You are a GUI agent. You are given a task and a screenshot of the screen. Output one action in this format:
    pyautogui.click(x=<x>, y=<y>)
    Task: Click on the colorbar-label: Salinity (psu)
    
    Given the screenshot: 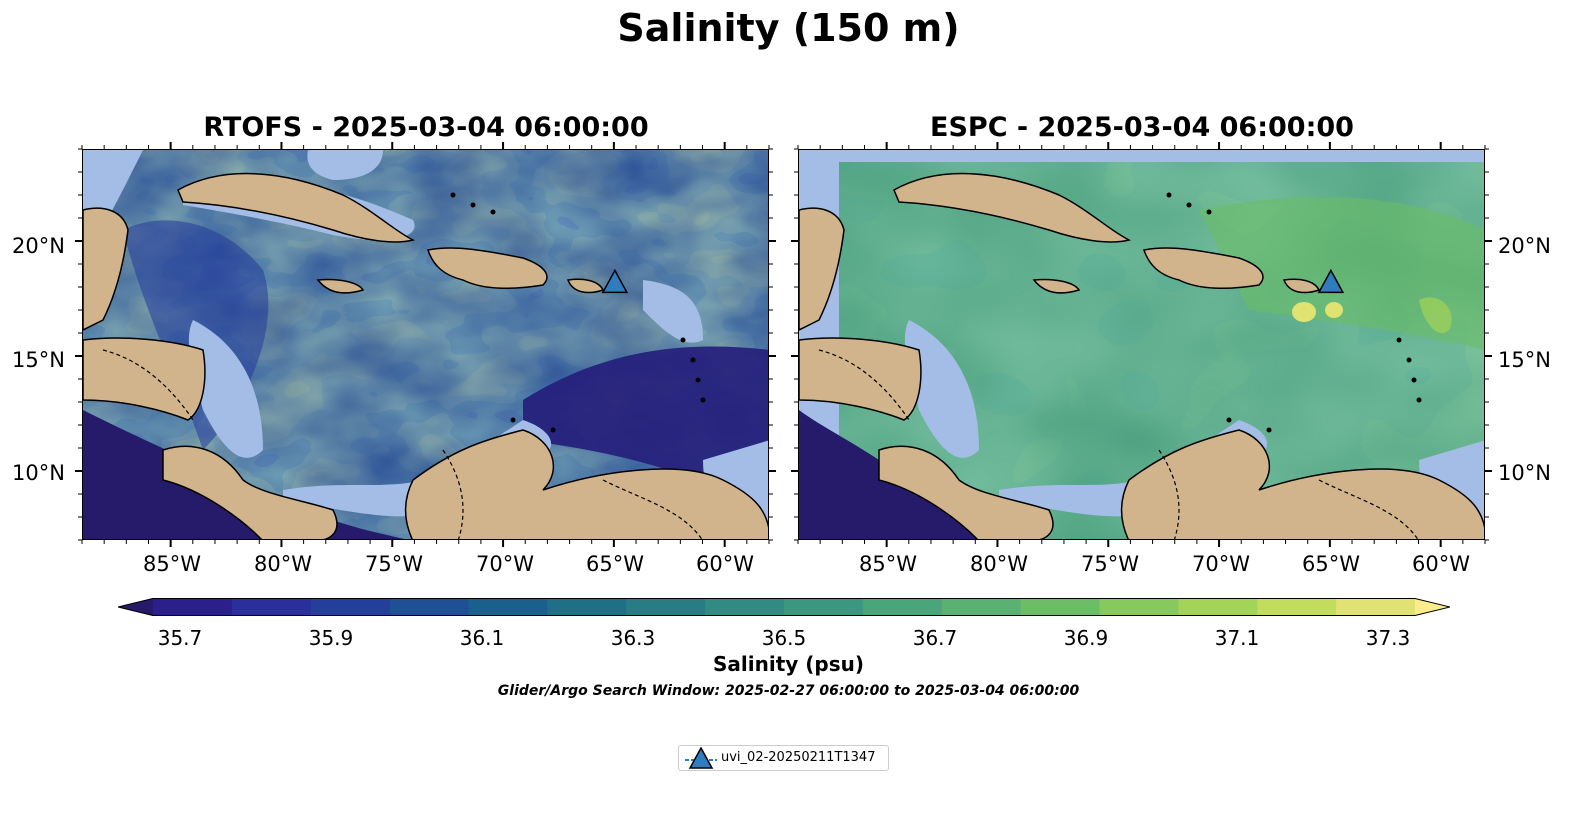 What is the action you would take?
    pyautogui.click(x=788, y=664)
    